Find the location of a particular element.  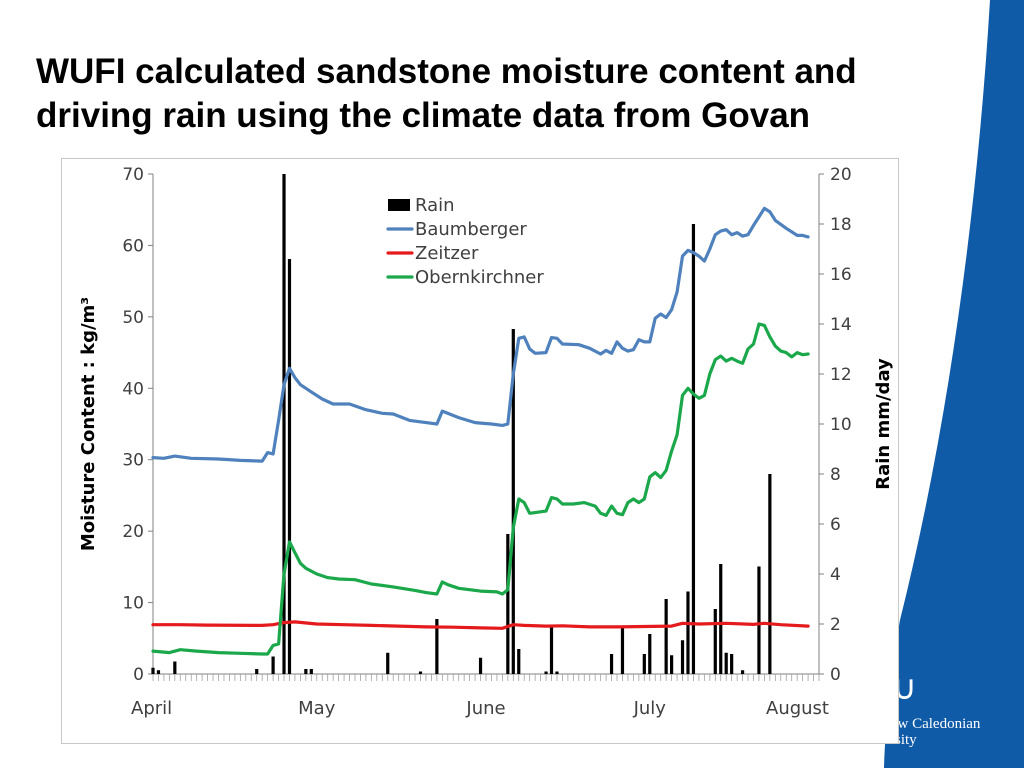

x-month-label: August is located at coordinates (797, 708).